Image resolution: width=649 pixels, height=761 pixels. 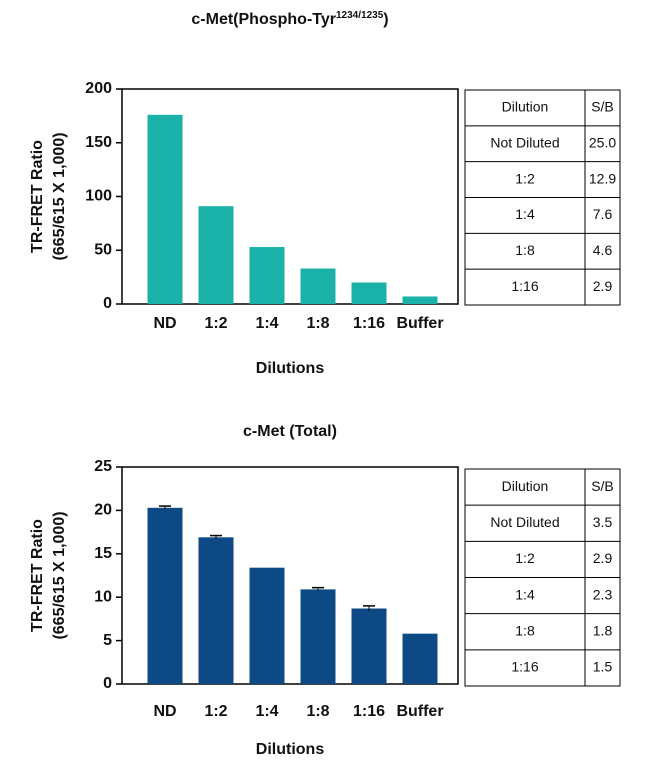 I want to click on title-text: c-Met (Total), so click(x=290, y=431).